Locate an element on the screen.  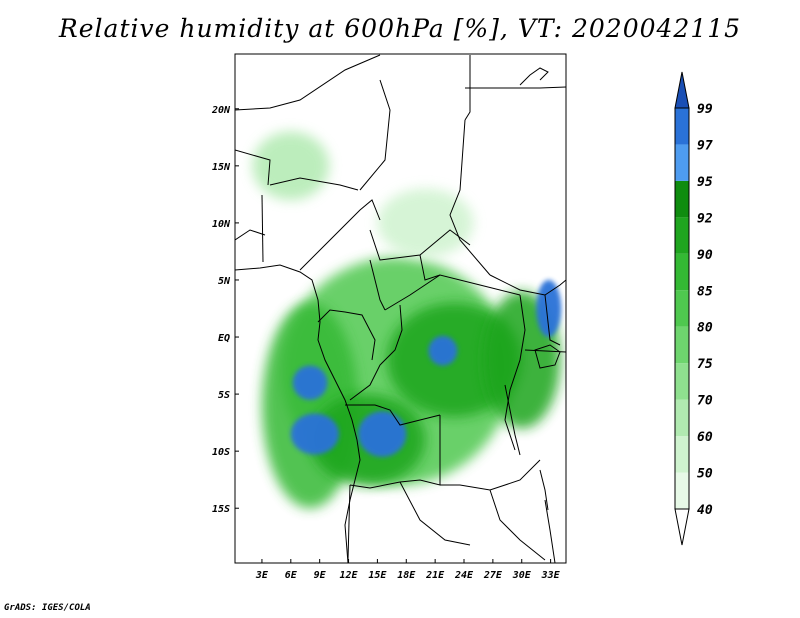
colorbar: 40 50 60 70 75 80 85 90 92 95 97 99 is located at coordinates (693, 308).